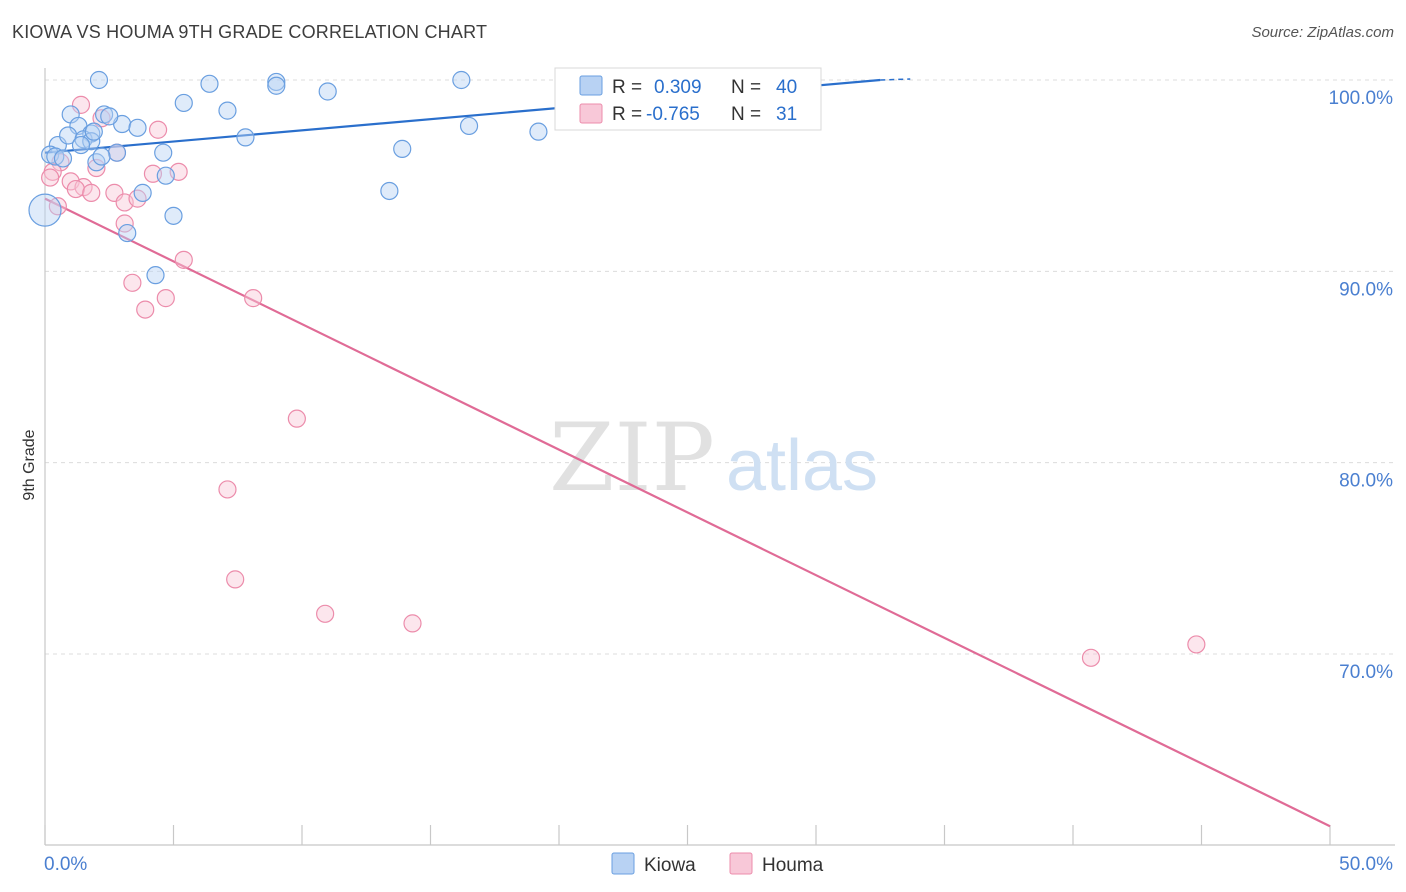 This screenshot has height=892, width=1406. I want to click on kiowa-swatch, so click(591, 85).